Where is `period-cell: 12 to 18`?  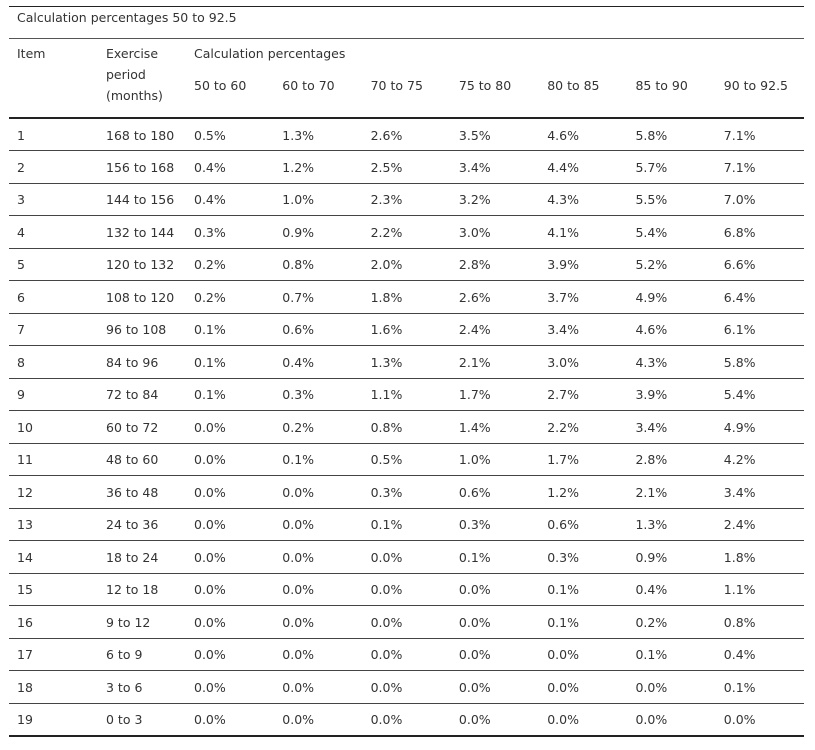
period-cell: 12 to 18 is located at coordinates (132, 590).